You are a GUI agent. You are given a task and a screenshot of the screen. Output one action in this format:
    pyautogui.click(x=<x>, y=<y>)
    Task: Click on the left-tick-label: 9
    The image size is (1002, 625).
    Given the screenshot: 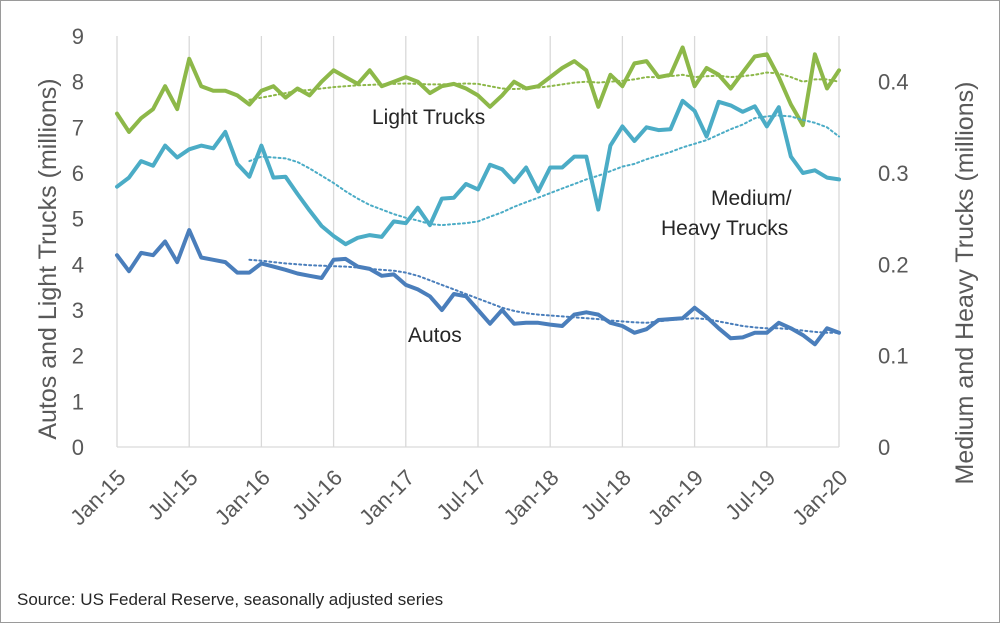 What is the action you would take?
    pyautogui.click(x=78, y=36)
    